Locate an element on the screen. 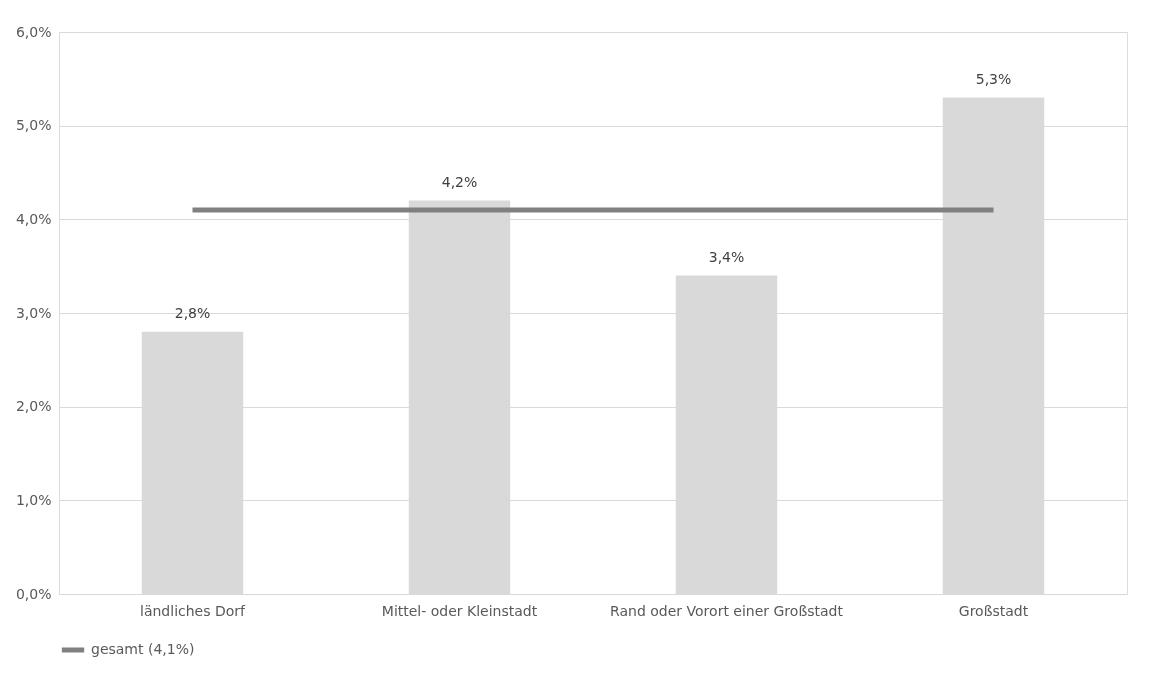  x-tick-label: Großstadt is located at coordinates (993, 610).